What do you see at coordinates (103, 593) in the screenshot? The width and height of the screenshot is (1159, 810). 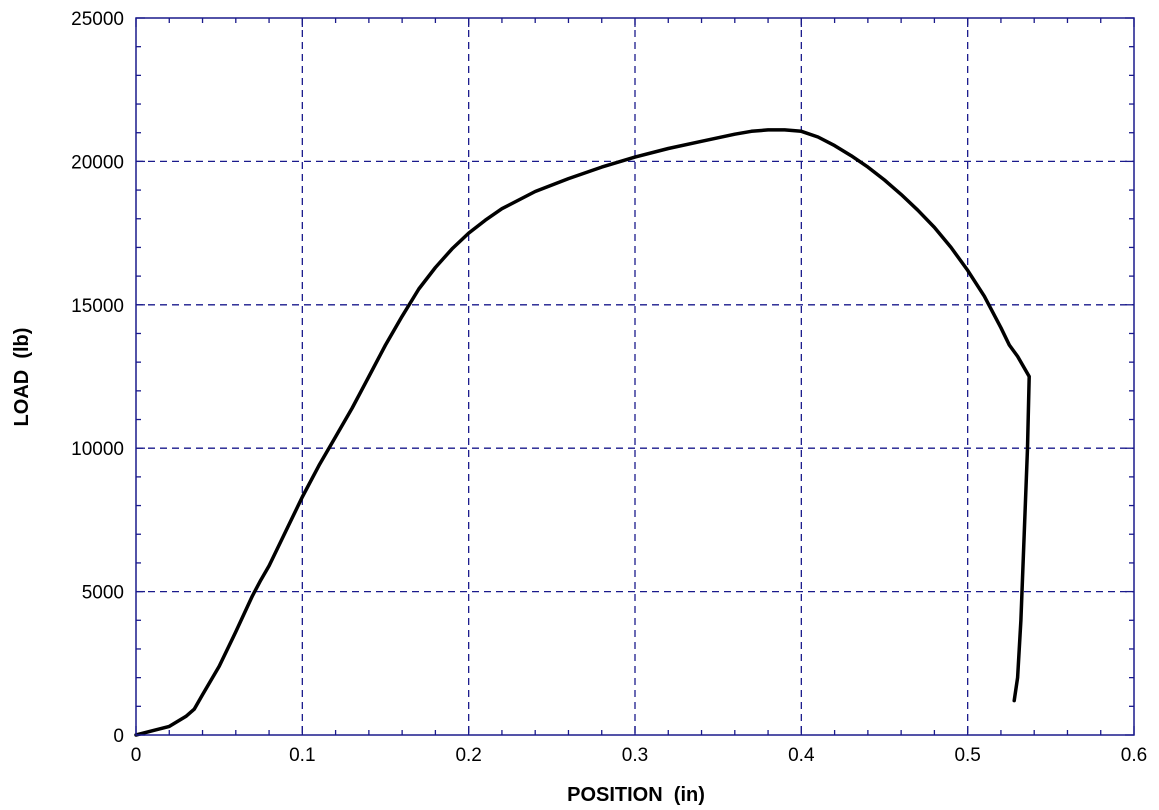 I see `y-tick-label: 5000` at bounding box center [103, 593].